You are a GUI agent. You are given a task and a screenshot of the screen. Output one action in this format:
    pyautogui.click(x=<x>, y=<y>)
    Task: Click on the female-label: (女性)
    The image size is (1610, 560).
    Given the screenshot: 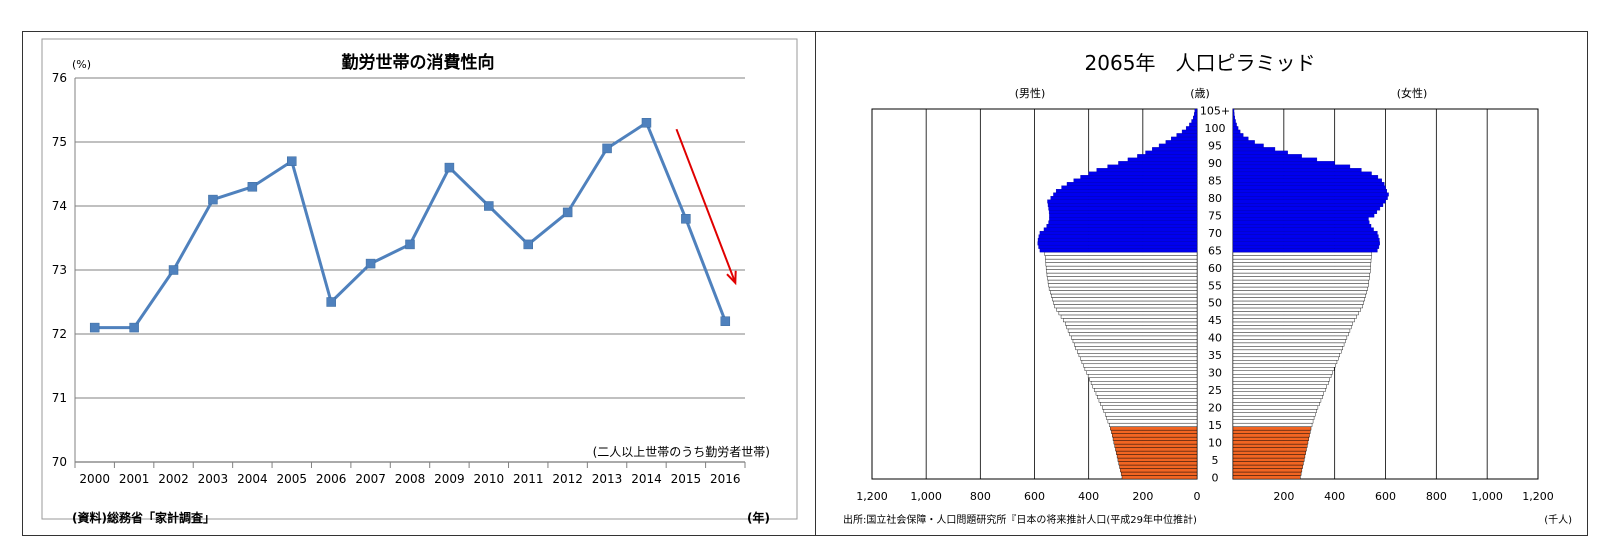 What is the action you would take?
    pyautogui.click(x=1412, y=93)
    